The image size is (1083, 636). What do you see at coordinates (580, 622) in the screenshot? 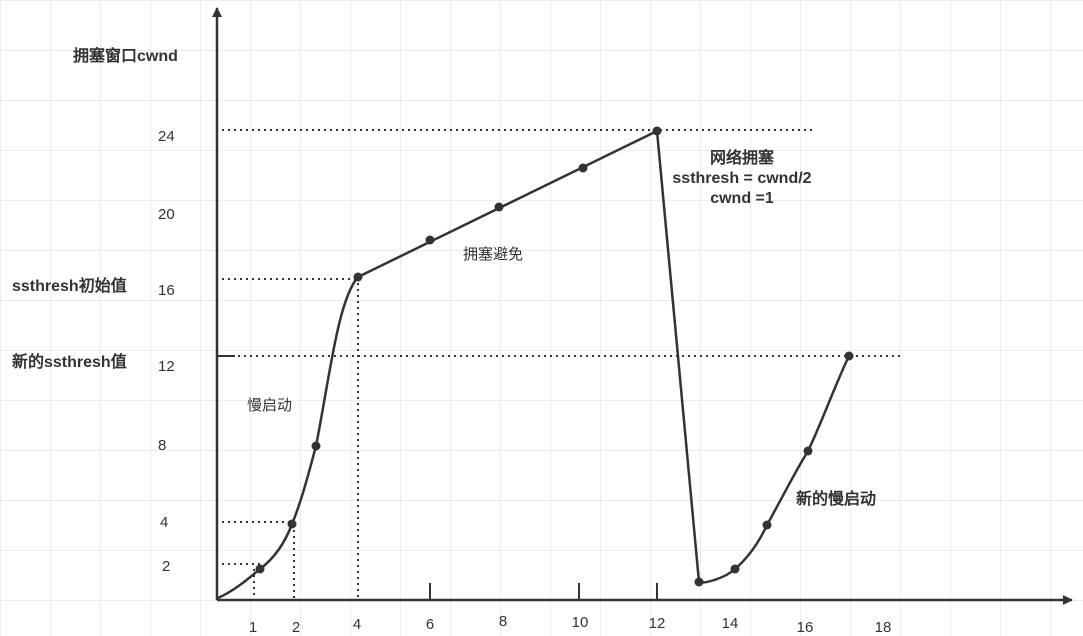
I see `x-tick-label: 10` at bounding box center [580, 622].